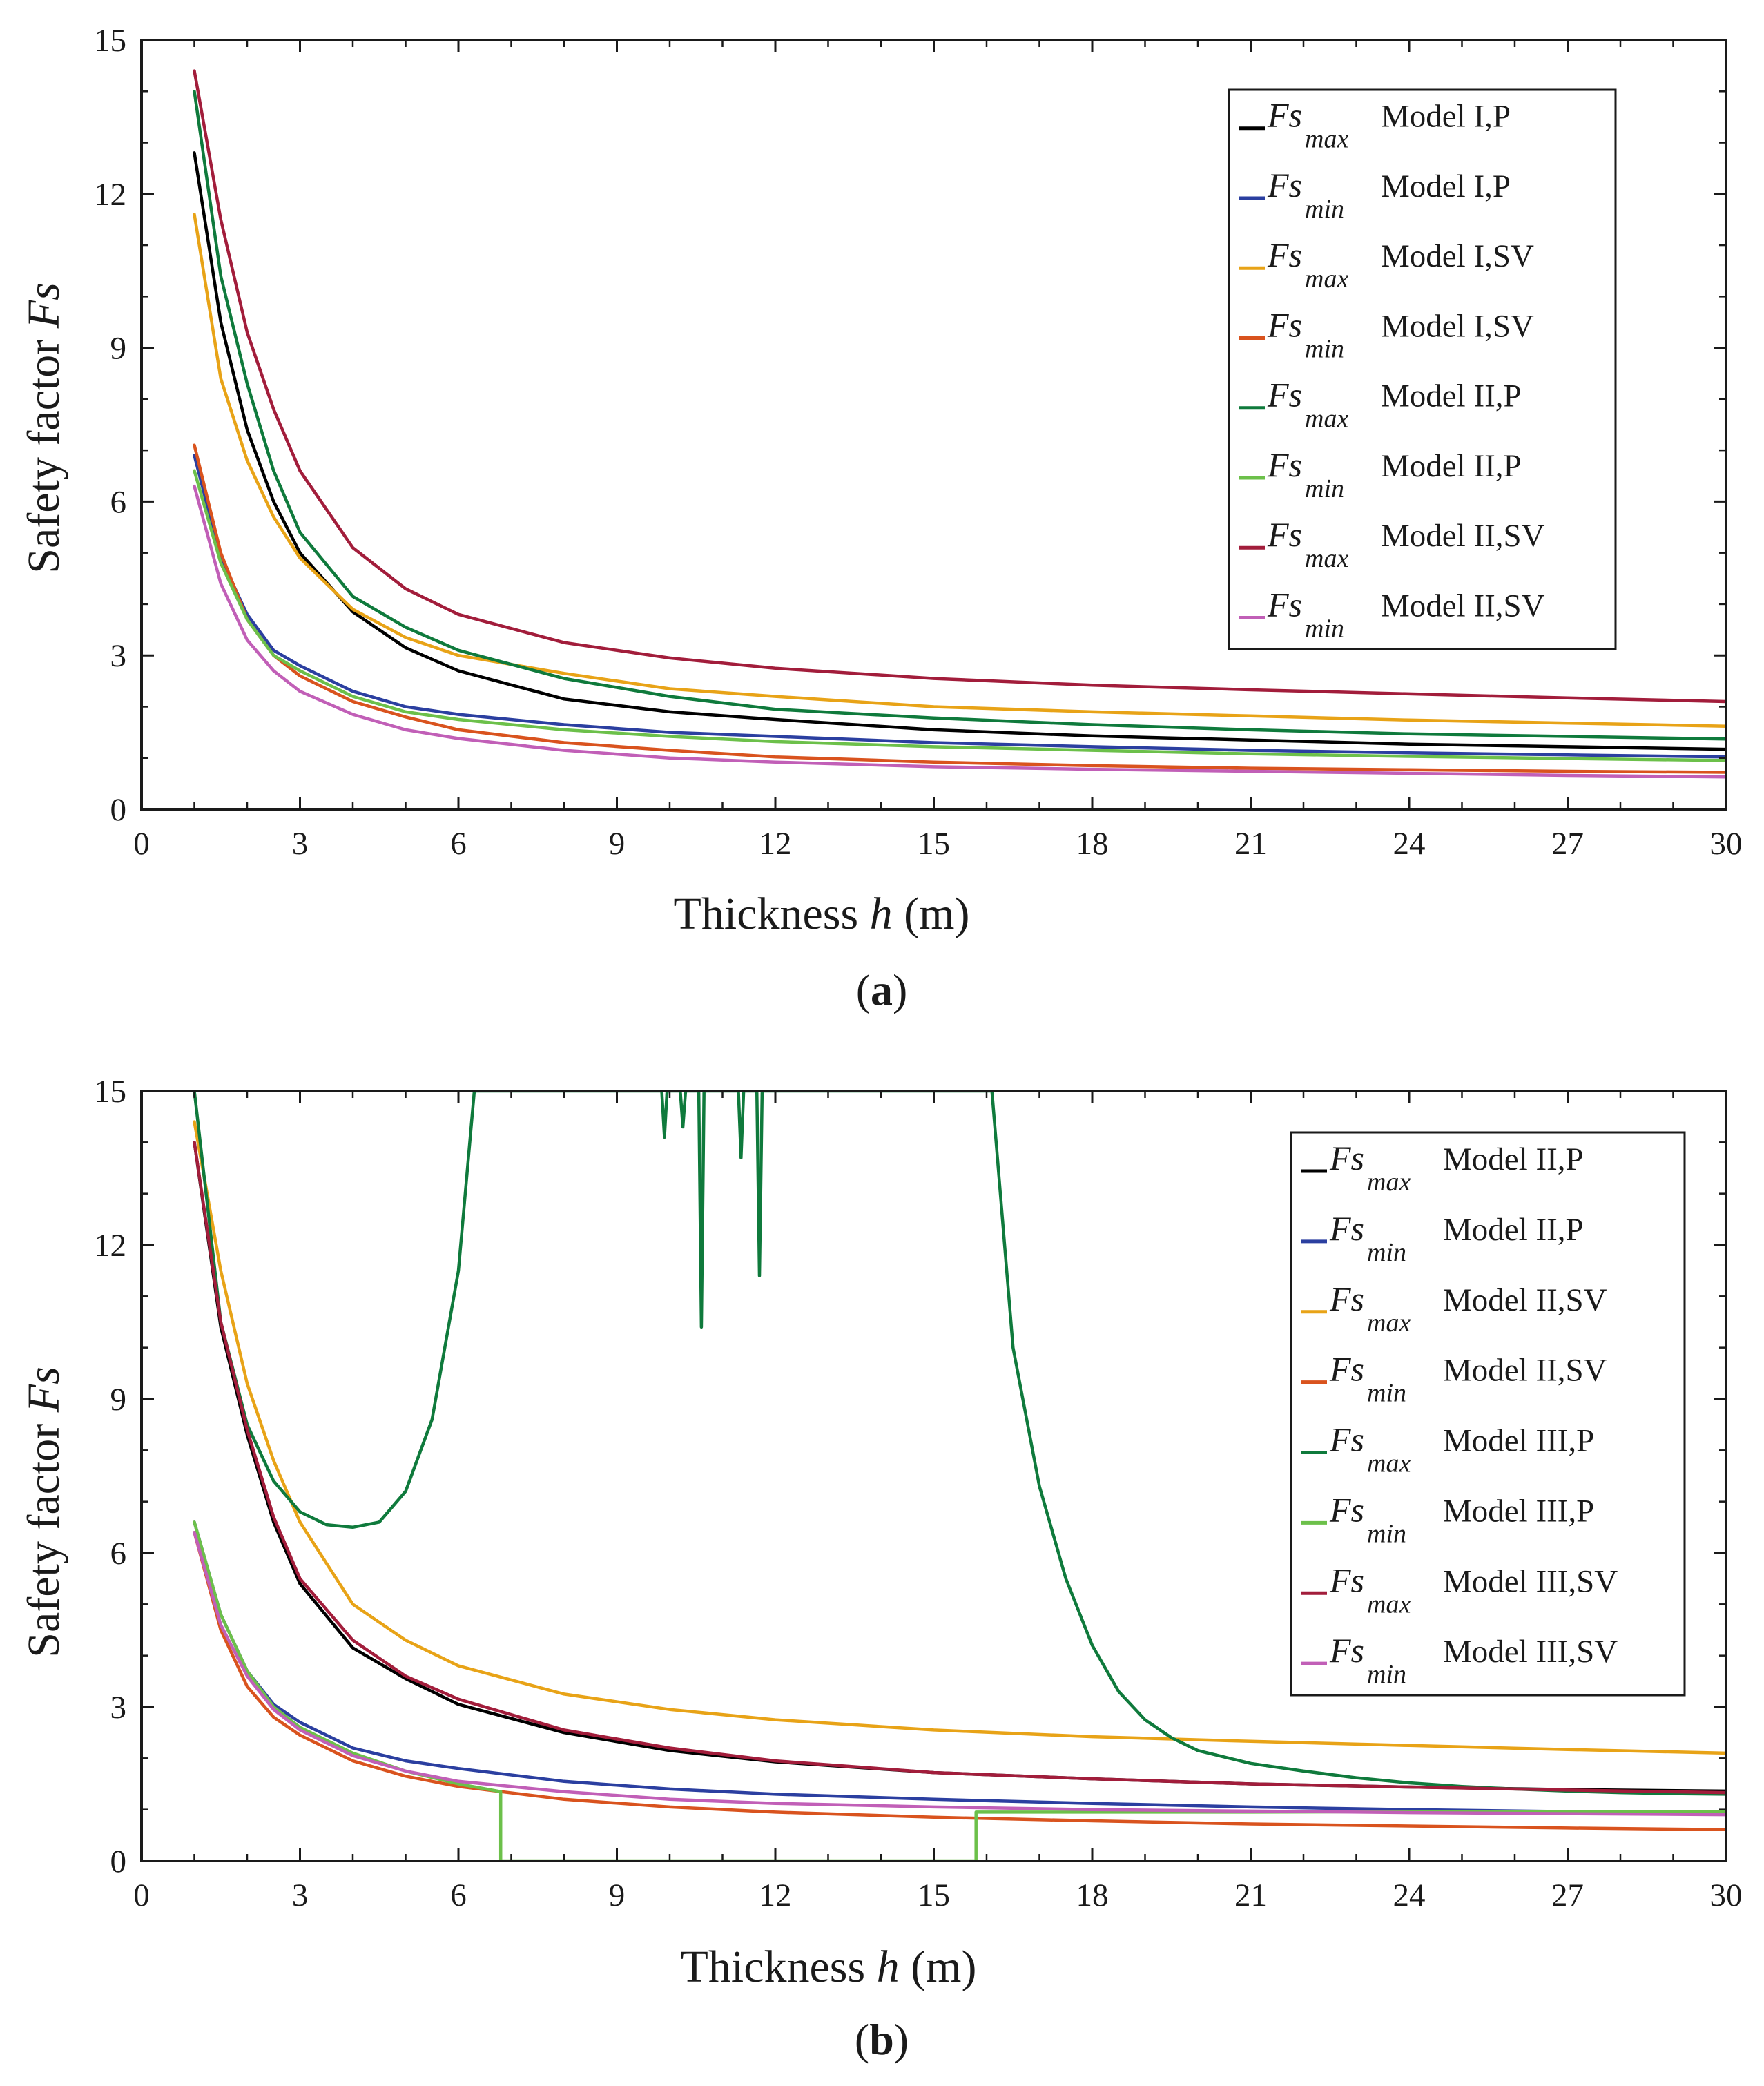 This screenshot has width=1764, height=2086. I want to click on legend-fs-a-4: Fs, so click(1284, 324).